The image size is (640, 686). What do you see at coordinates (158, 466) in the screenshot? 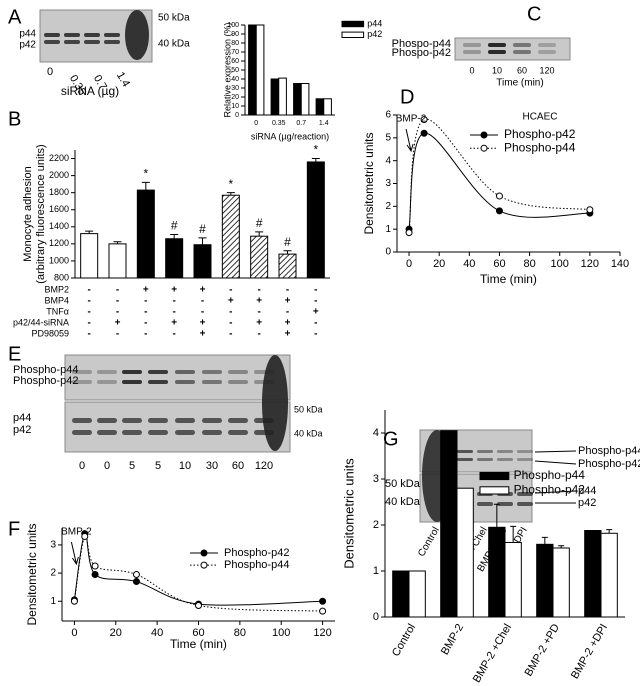
I see `blot-lane: 5` at bounding box center [158, 466].